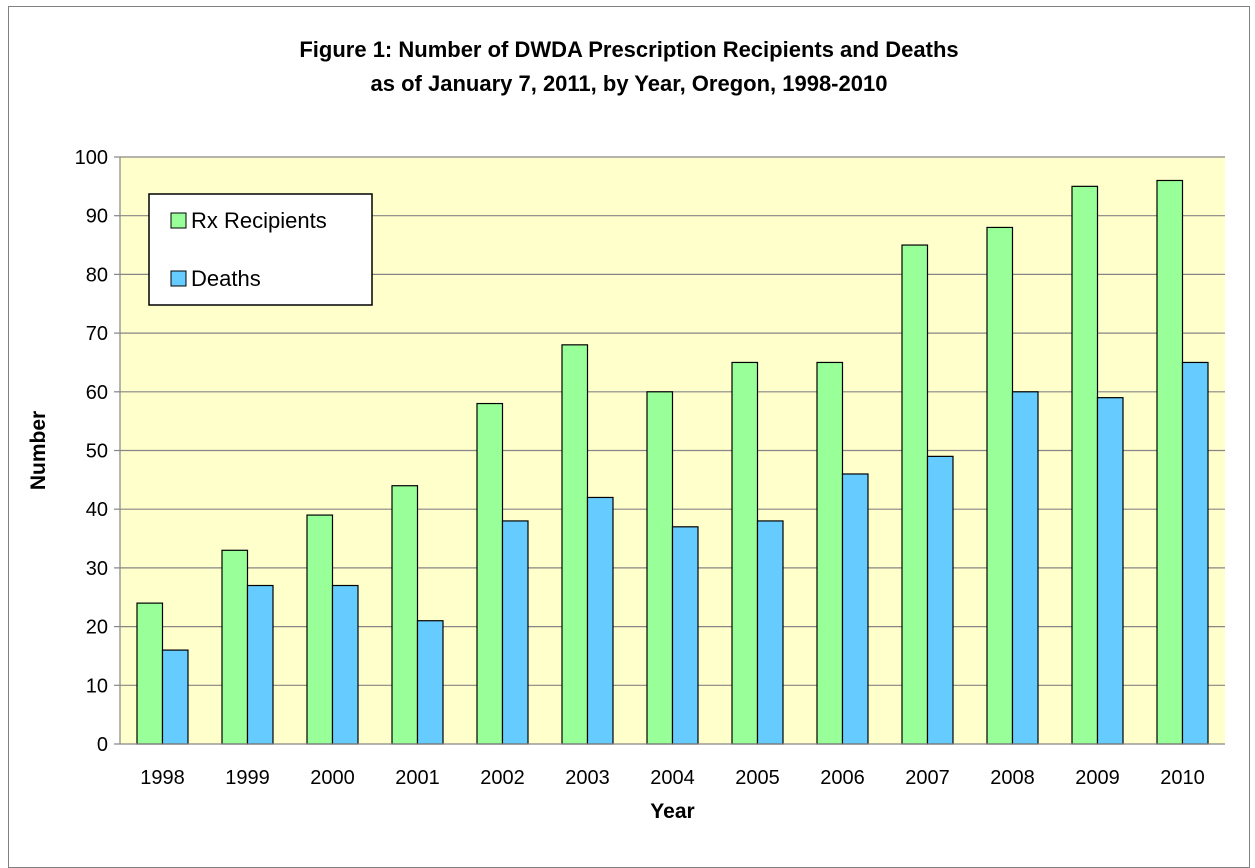  Describe the element at coordinates (430, 682) in the screenshot. I see `bar-deaths-2001` at that location.